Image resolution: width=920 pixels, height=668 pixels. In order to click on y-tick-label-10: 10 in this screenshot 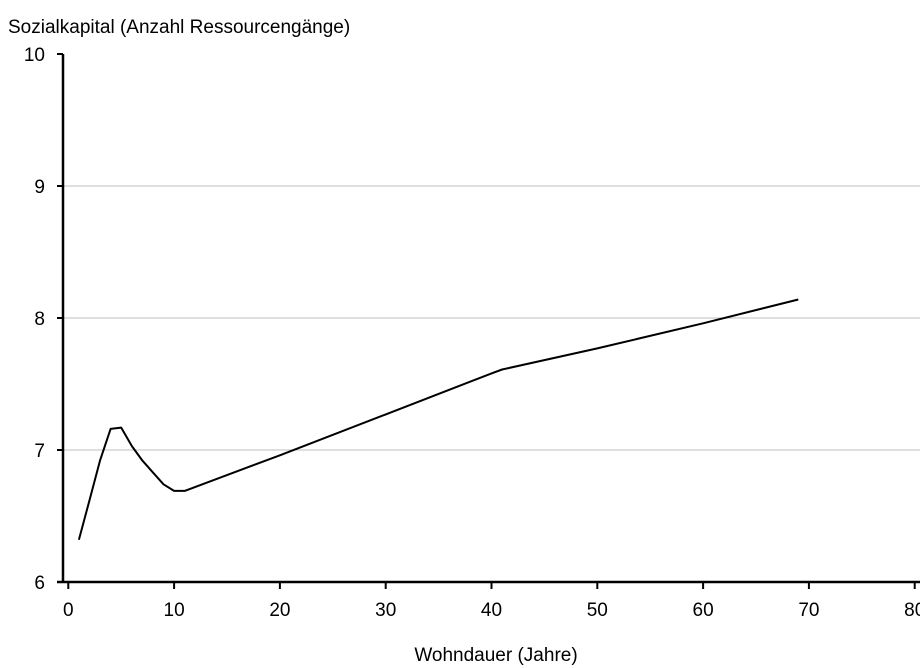, I will do `click(34, 55)`.